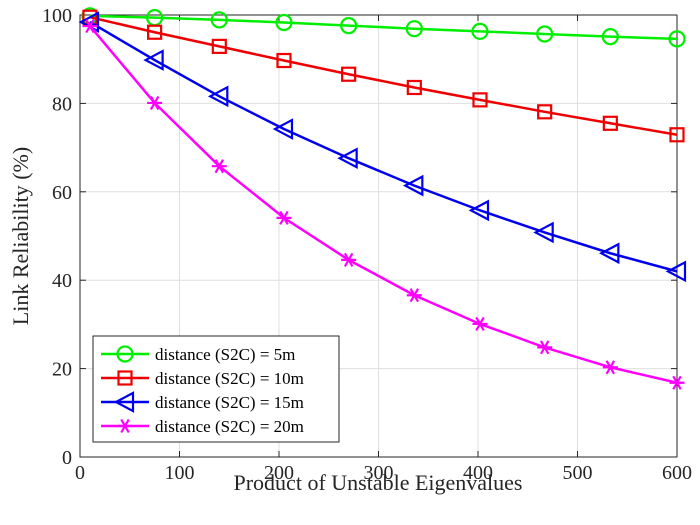  What do you see at coordinates (578, 473) in the screenshot?
I see `x-tick-label: 500` at bounding box center [578, 473].